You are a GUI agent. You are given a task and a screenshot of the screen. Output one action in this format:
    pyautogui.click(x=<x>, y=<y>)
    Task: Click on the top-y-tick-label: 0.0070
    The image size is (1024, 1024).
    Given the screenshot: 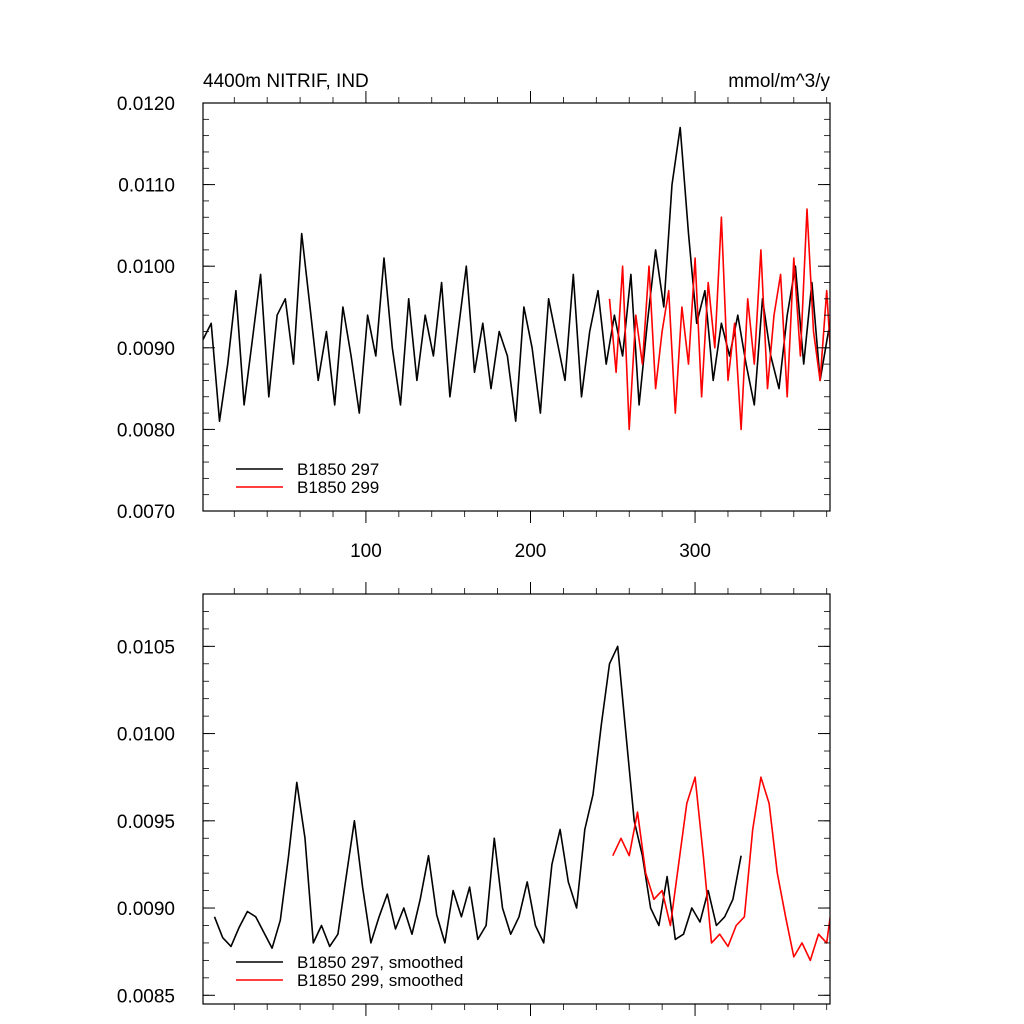 What is the action you would take?
    pyautogui.click(x=146, y=512)
    